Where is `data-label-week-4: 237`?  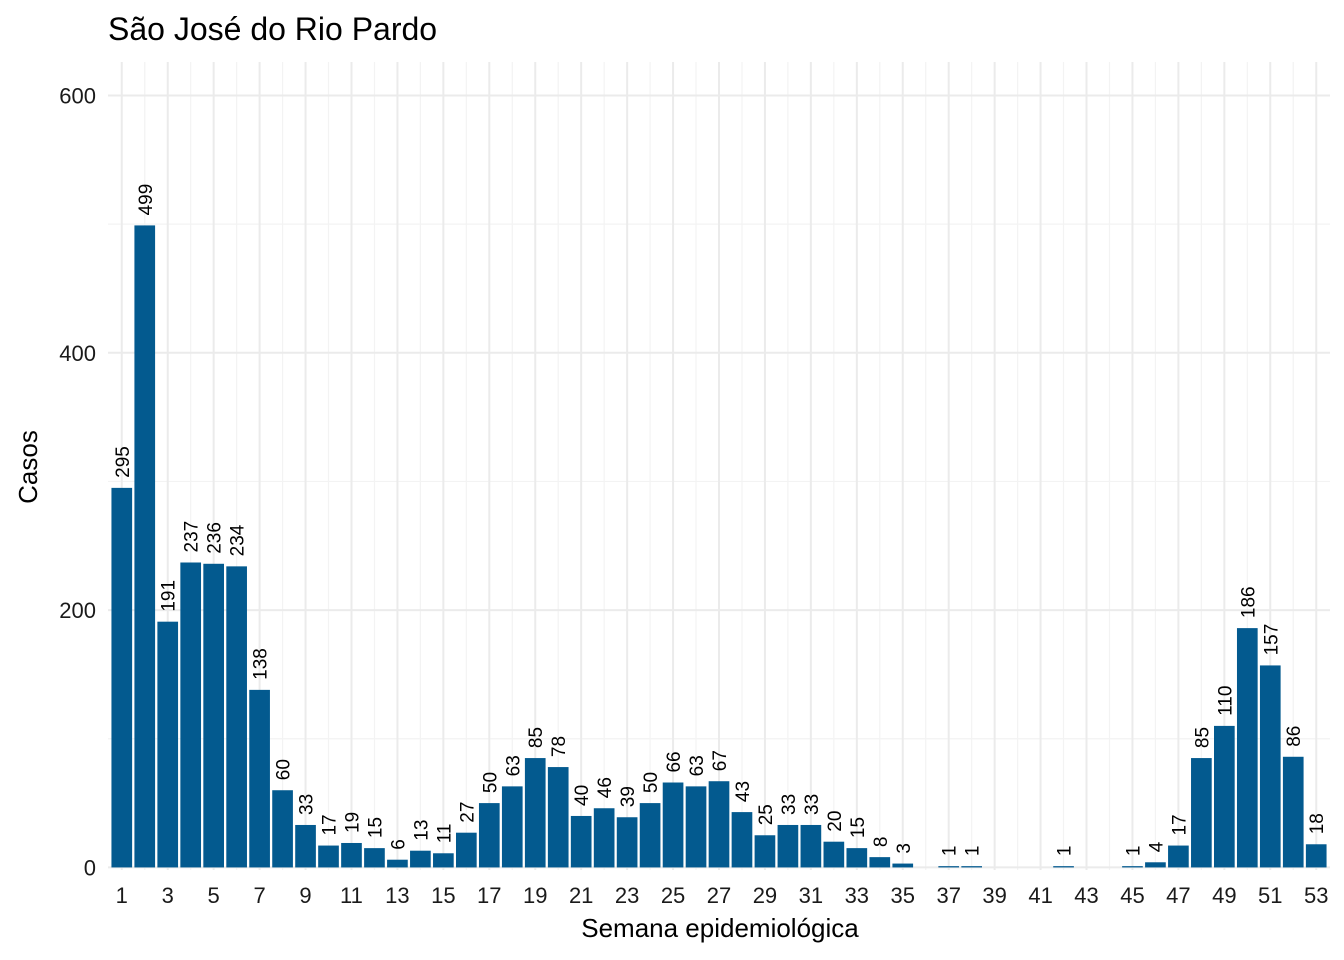 data-label-week-4: 237 is located at coordinates (192, 537).